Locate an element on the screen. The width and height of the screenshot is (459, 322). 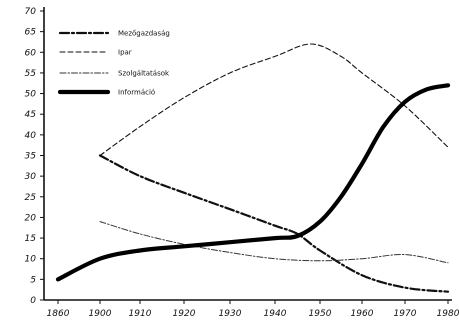
y-tick-label: 30 is located at coordinates (31, 177).